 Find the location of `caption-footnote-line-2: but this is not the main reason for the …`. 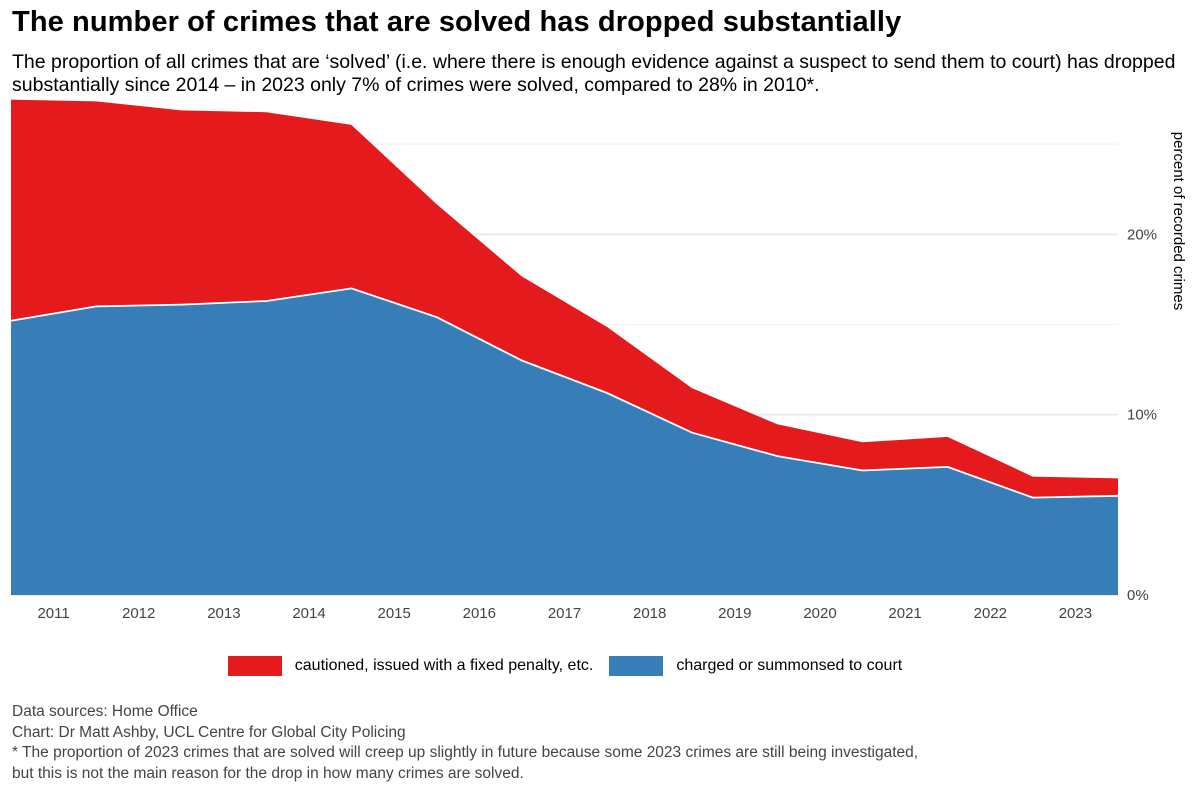

caption-footnote-line-2: but this is not the main reason for the … is located at coordinates (268, 773).